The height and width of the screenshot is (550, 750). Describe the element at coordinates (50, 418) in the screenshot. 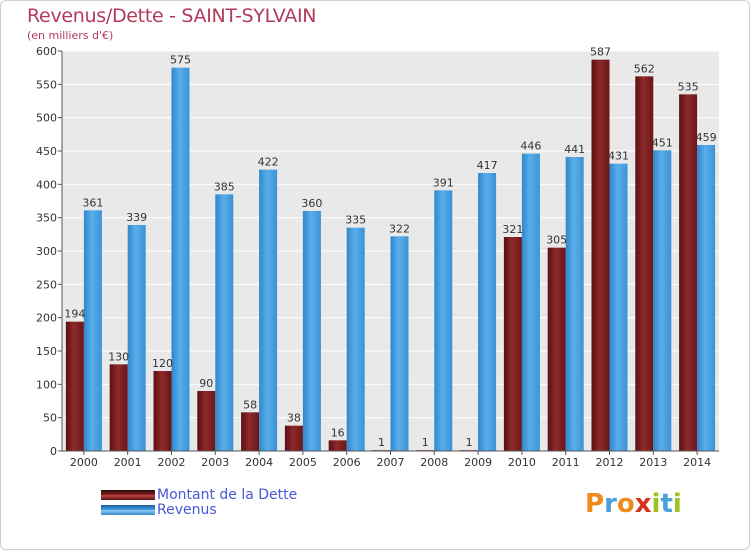

I see `y-tick-label: 50` at that location.